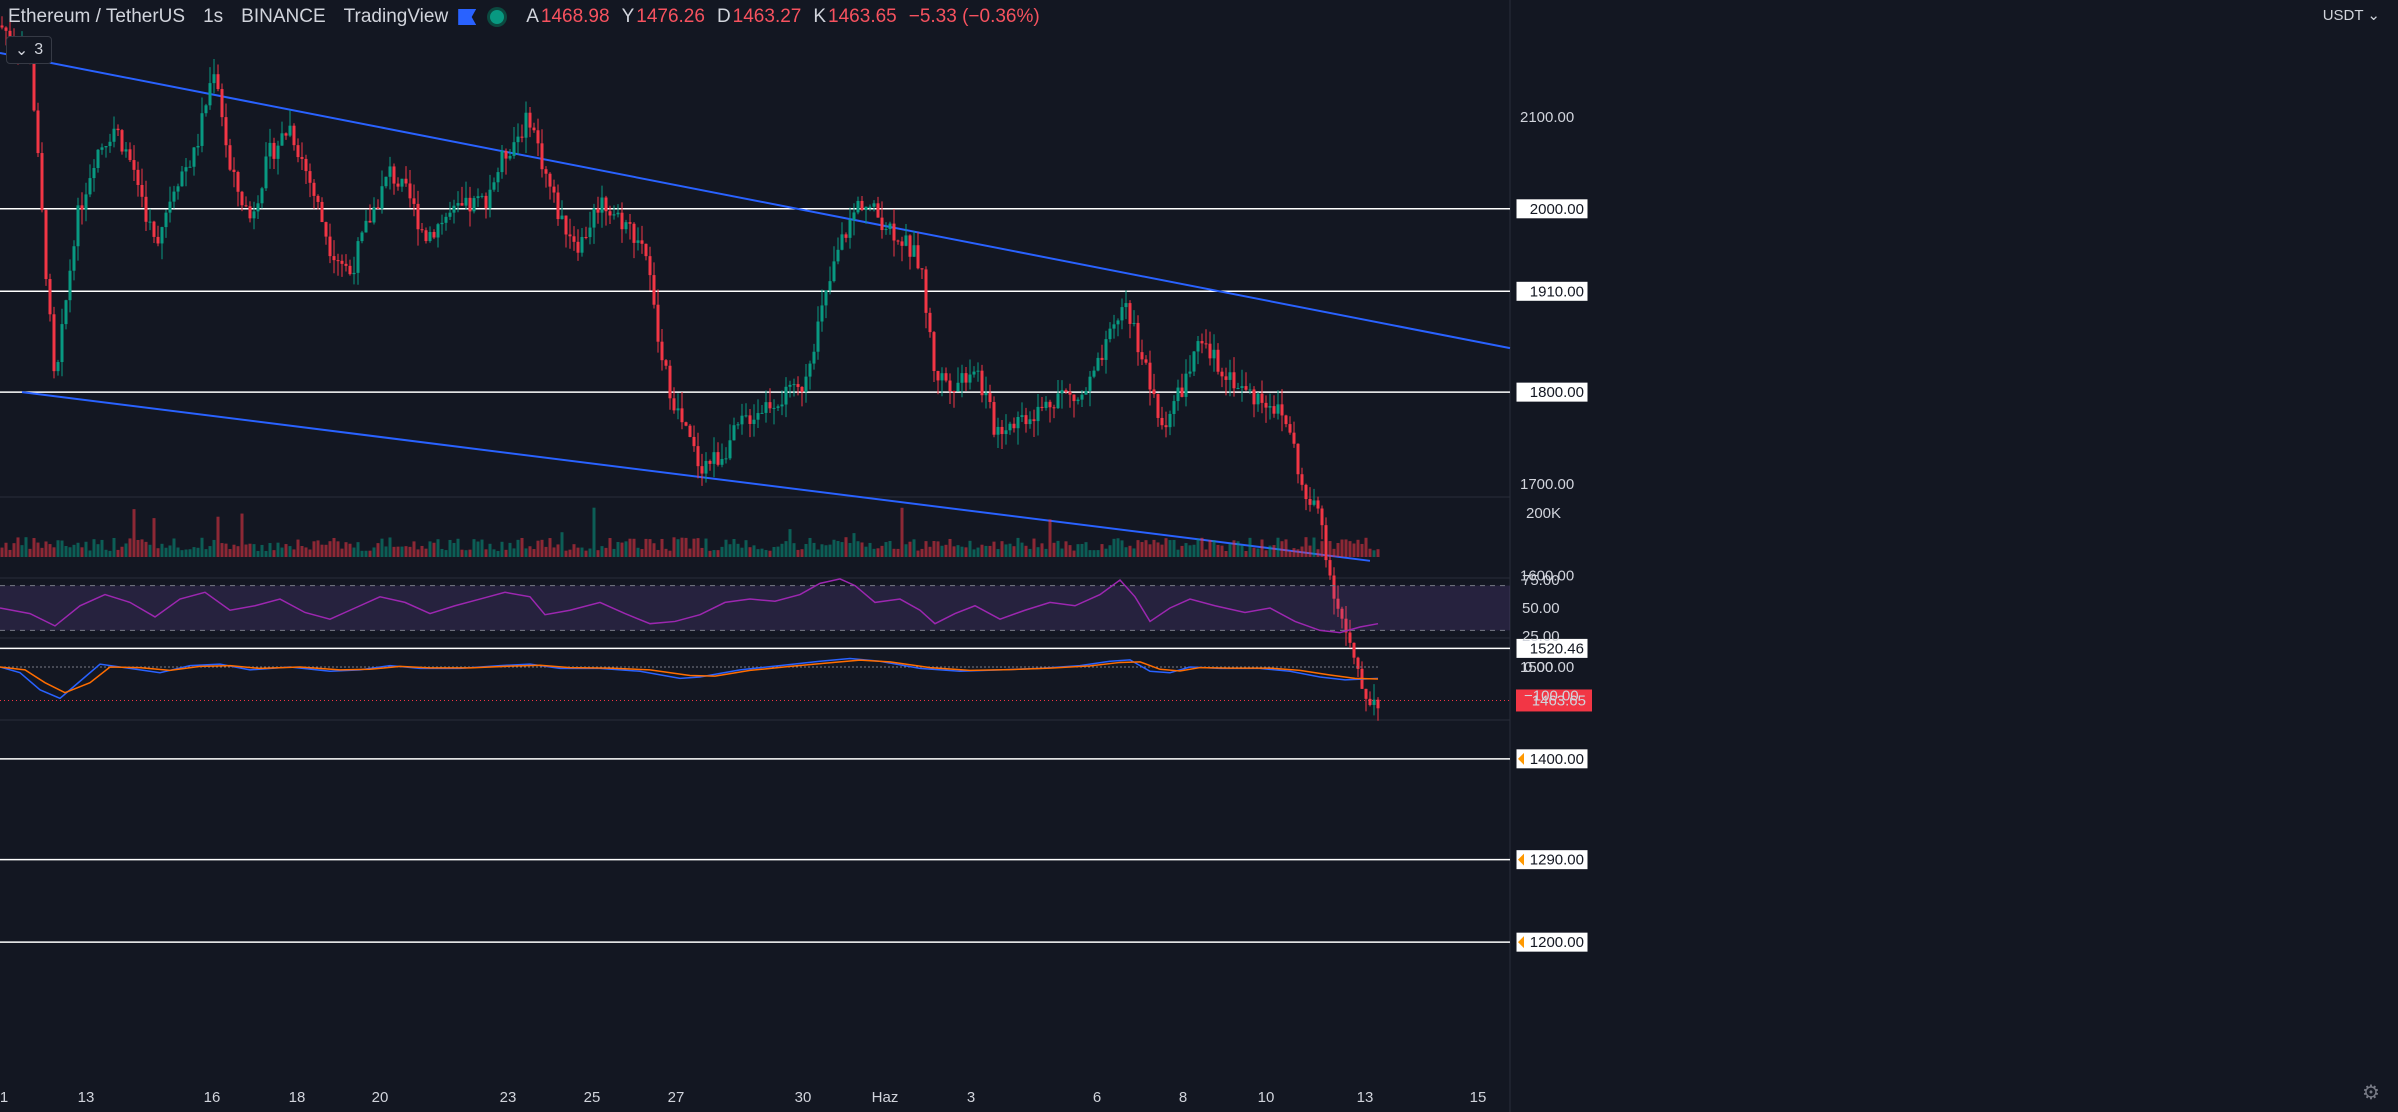 The width and height of the screenshot is (2398, 1112). What do you see at coordinates (467, 17) in the screenshot?
I see `flag-icon` at bounding box center [467, 17].